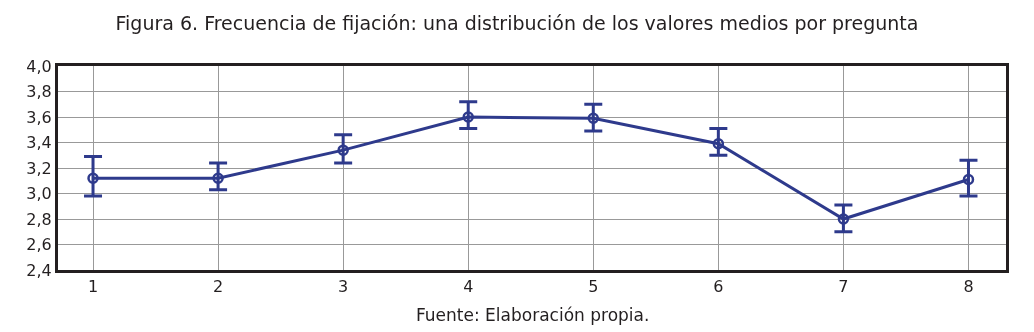 The height and width of the screenshot is (332, 1034). I want to click on x-tick-label: 8, so click(968, 287).